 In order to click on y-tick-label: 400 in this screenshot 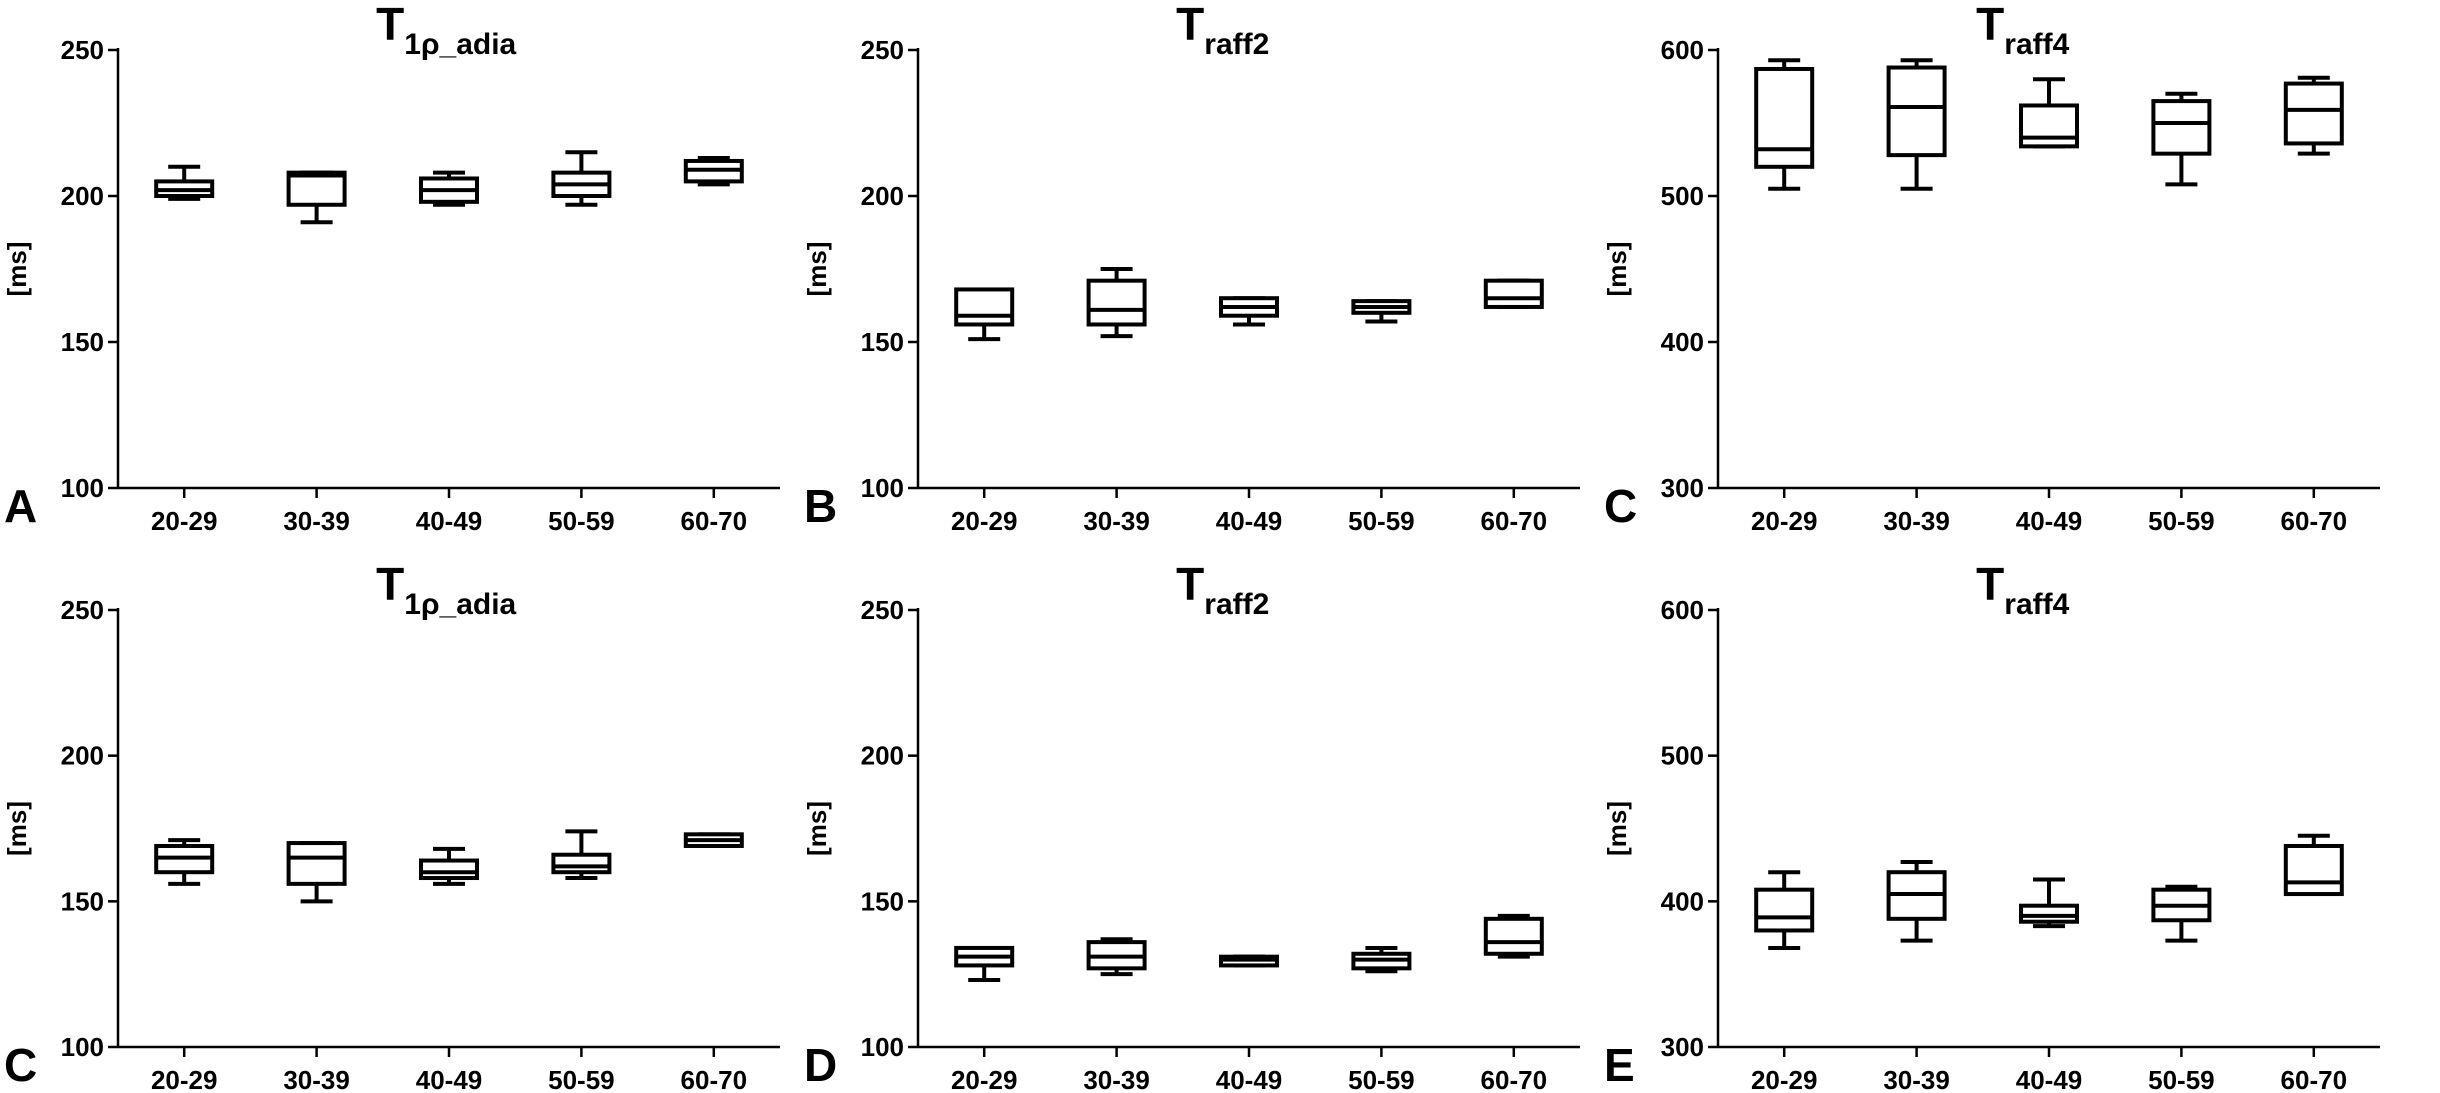, I will do `click(1682, 901)`.